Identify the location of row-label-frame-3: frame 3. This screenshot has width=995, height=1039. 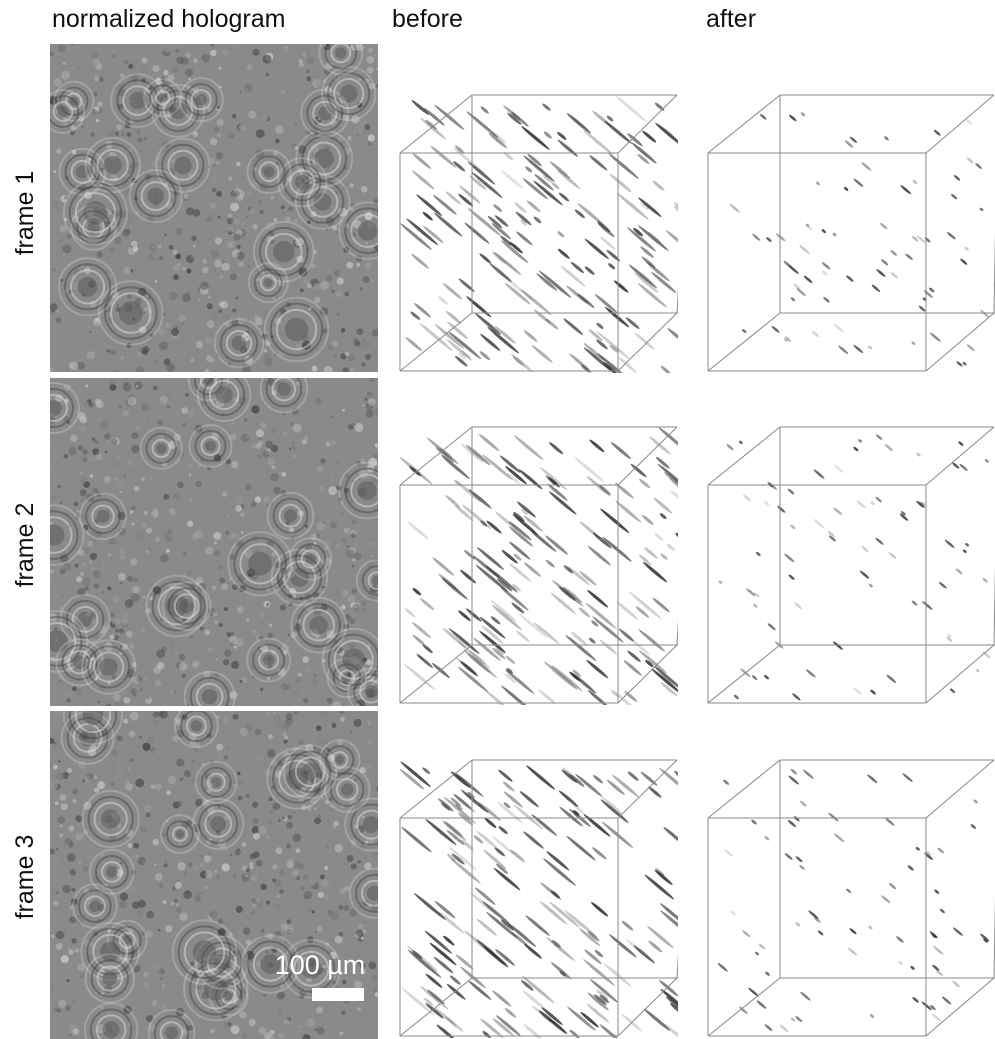
(25, 877).